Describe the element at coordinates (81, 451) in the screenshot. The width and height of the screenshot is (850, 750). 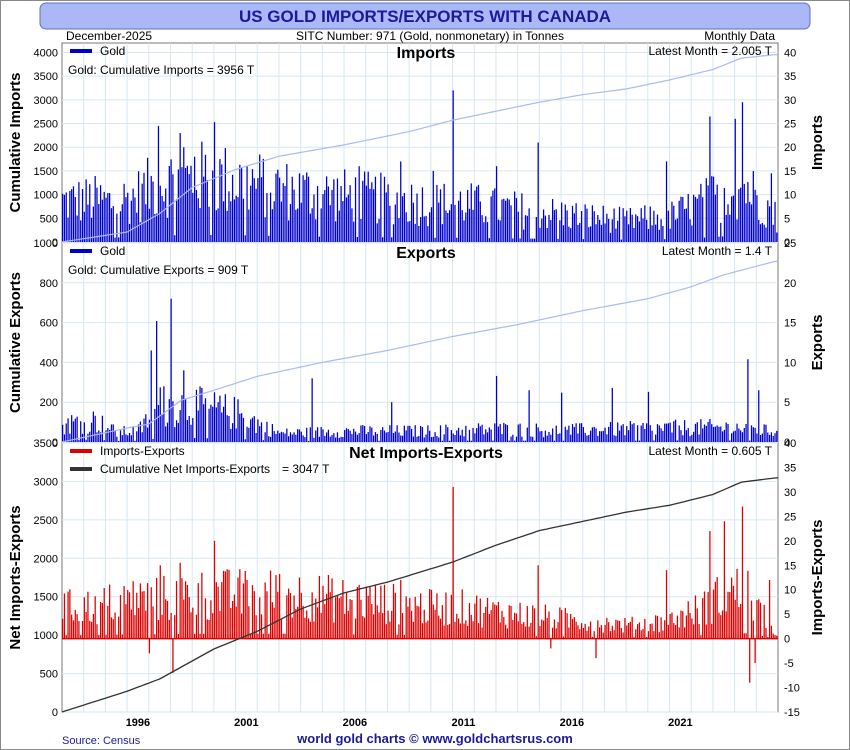
I see `legend-swatch` at that location.